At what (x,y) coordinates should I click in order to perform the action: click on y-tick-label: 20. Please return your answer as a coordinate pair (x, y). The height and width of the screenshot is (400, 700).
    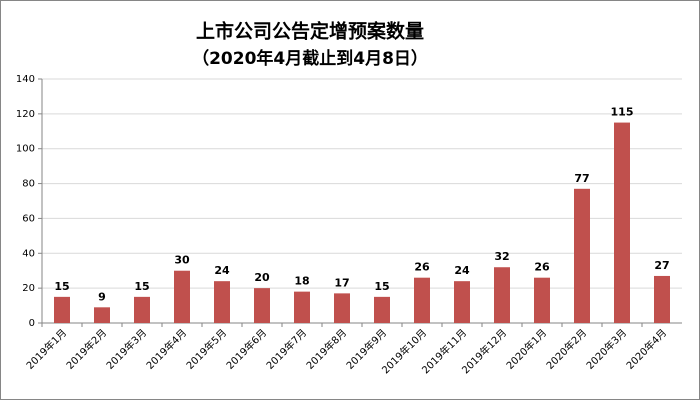
    Looking at the image, I should click on (28, 288).